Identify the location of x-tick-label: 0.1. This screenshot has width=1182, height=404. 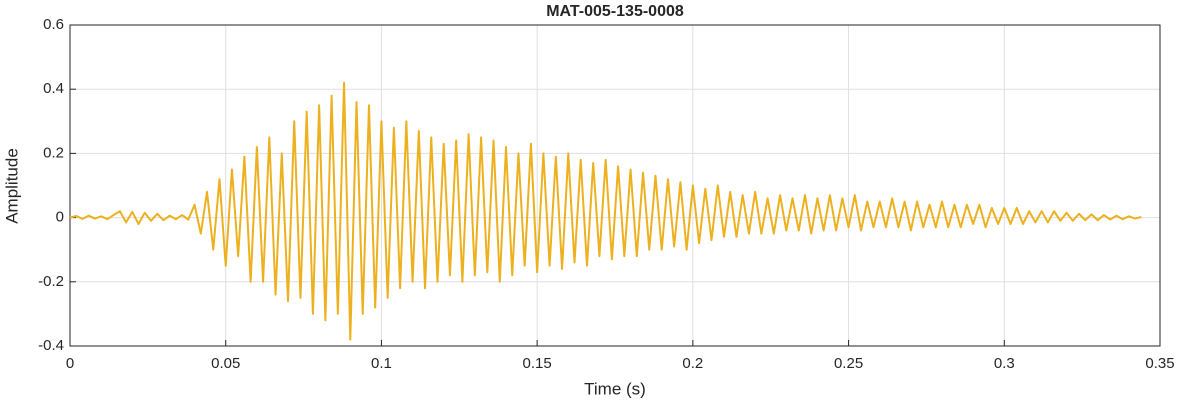
(381, 363).